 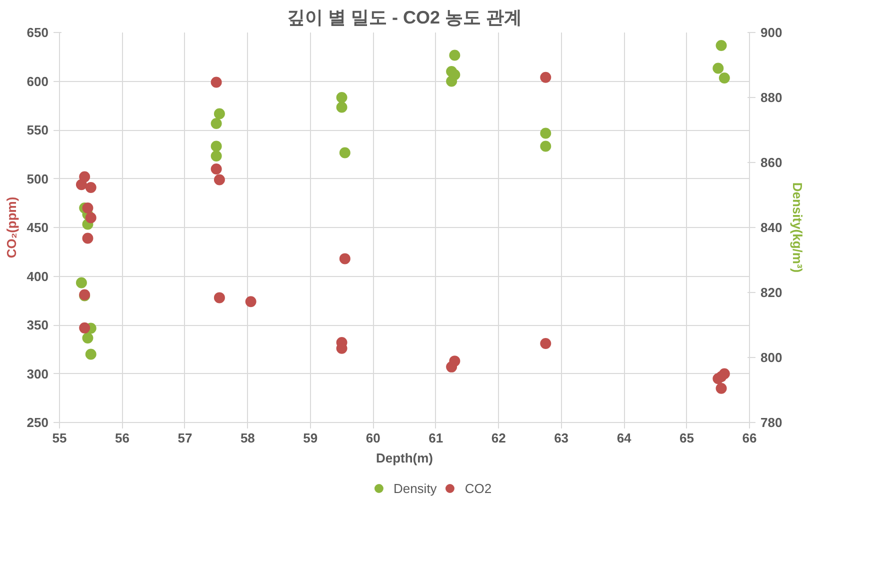 What do you see at coordinates (771, 32) in the screenshot?
I see `y2-tick-label: 900` at bounding box center [771, 32].